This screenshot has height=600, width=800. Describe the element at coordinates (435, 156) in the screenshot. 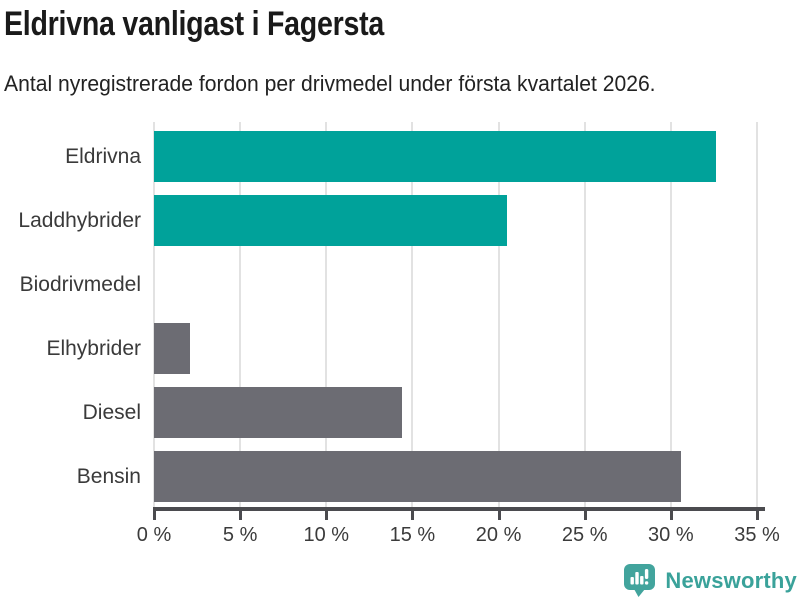

I see `bar-eldrivna` at that location.